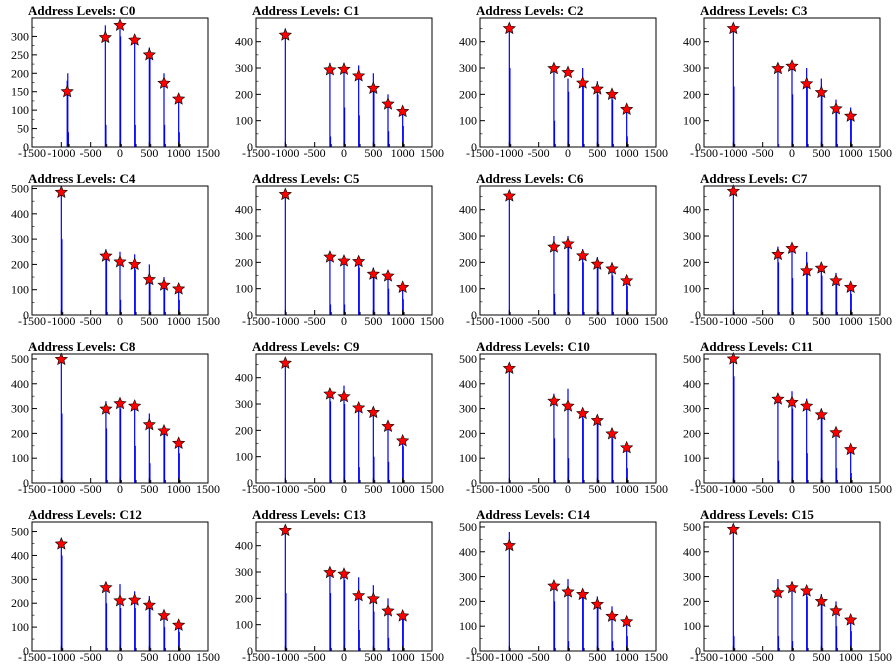 Image resolution: width=896 pixels, height=672 pixels. What do you see at coordinates (754, 10) in the screenshot?
I see `chart-title: Address Levels: C3` at bounding box center [754, 10].